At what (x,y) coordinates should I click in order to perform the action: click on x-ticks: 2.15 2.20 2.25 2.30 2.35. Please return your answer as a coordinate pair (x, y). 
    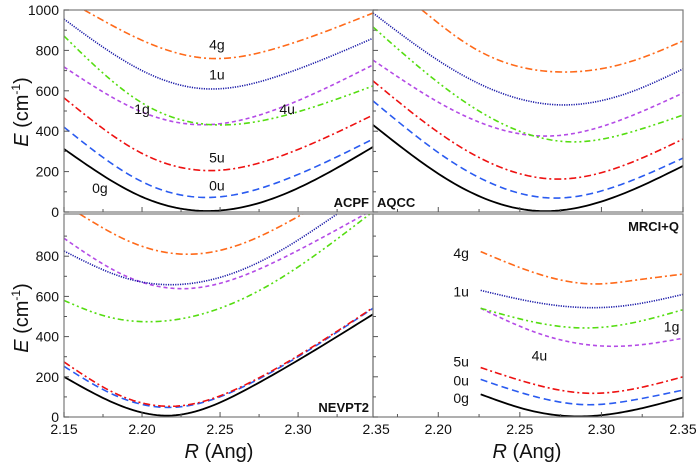
    Looking at the image, I should click on (220, 424).